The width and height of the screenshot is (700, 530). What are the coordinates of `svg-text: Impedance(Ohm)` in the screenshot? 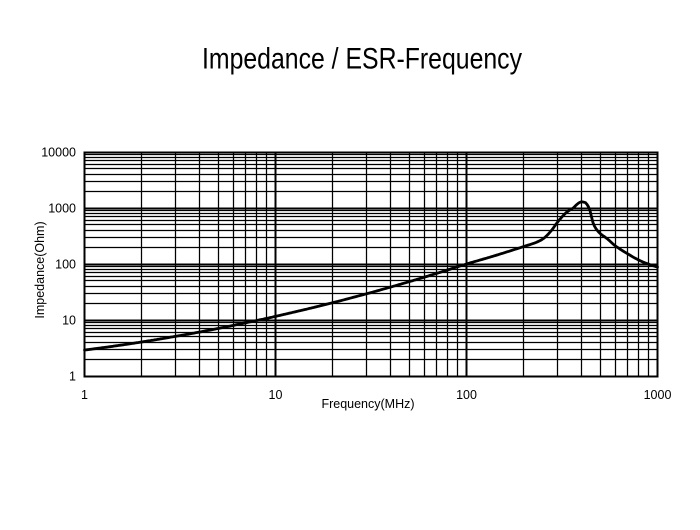 It's located at (40, 269).